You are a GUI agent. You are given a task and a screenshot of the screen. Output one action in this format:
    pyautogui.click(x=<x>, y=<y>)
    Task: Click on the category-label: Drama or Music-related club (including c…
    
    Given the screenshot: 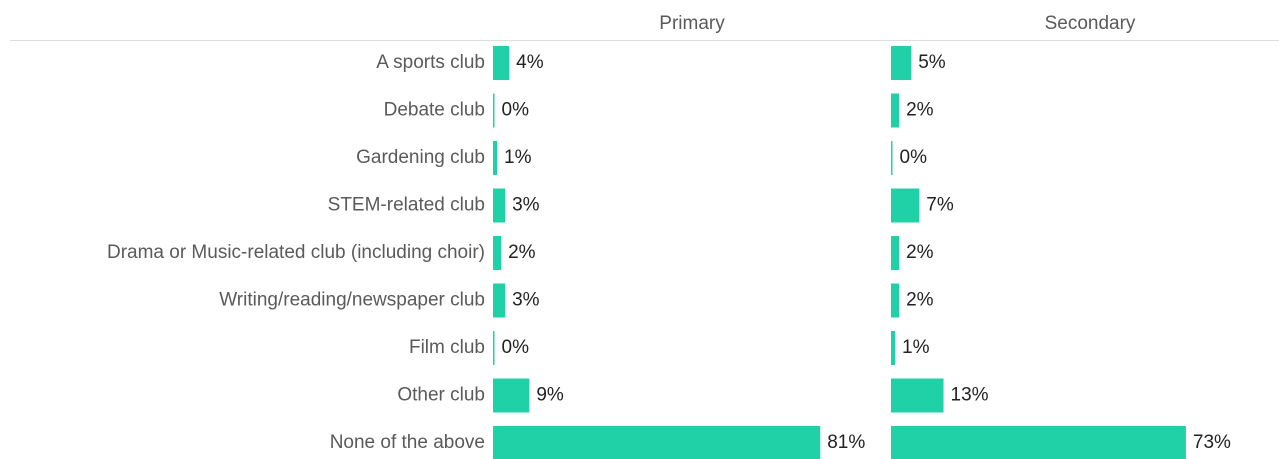 What is the action you would take?
    pyautogui.click(x=296, y=252)
    